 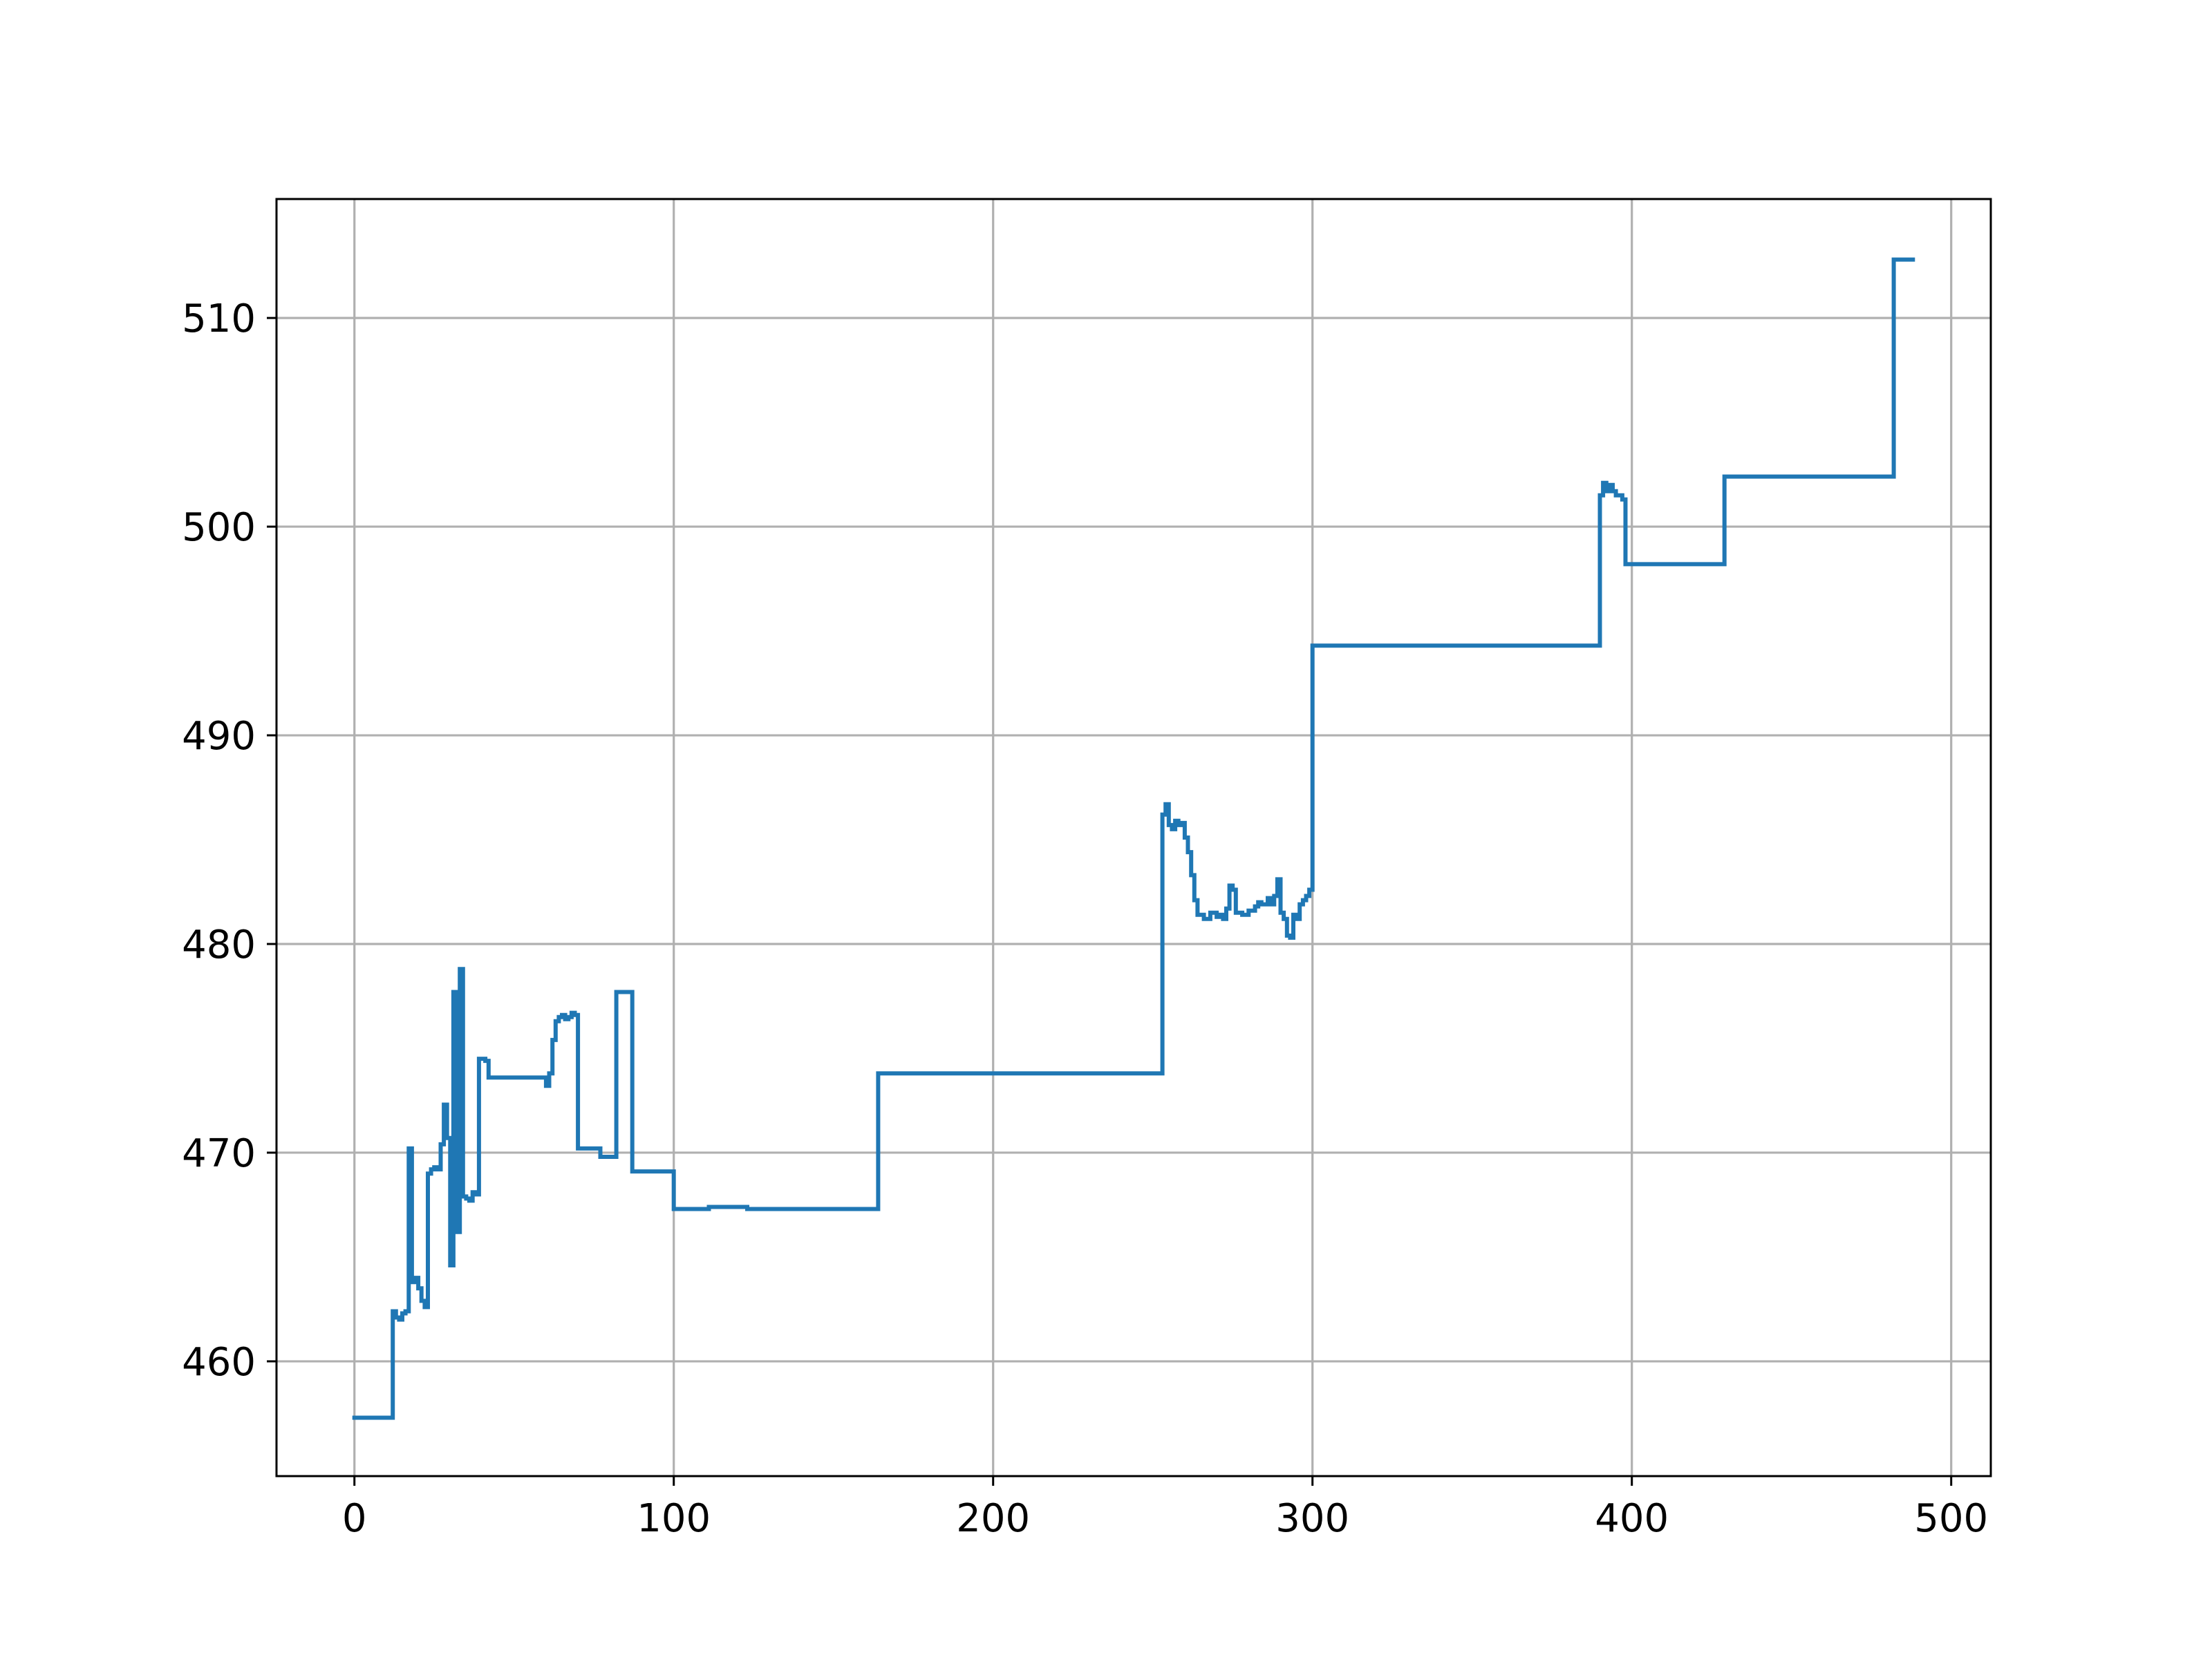 I want to click on x-tick-label: 200, so click(x=993, y=1518).